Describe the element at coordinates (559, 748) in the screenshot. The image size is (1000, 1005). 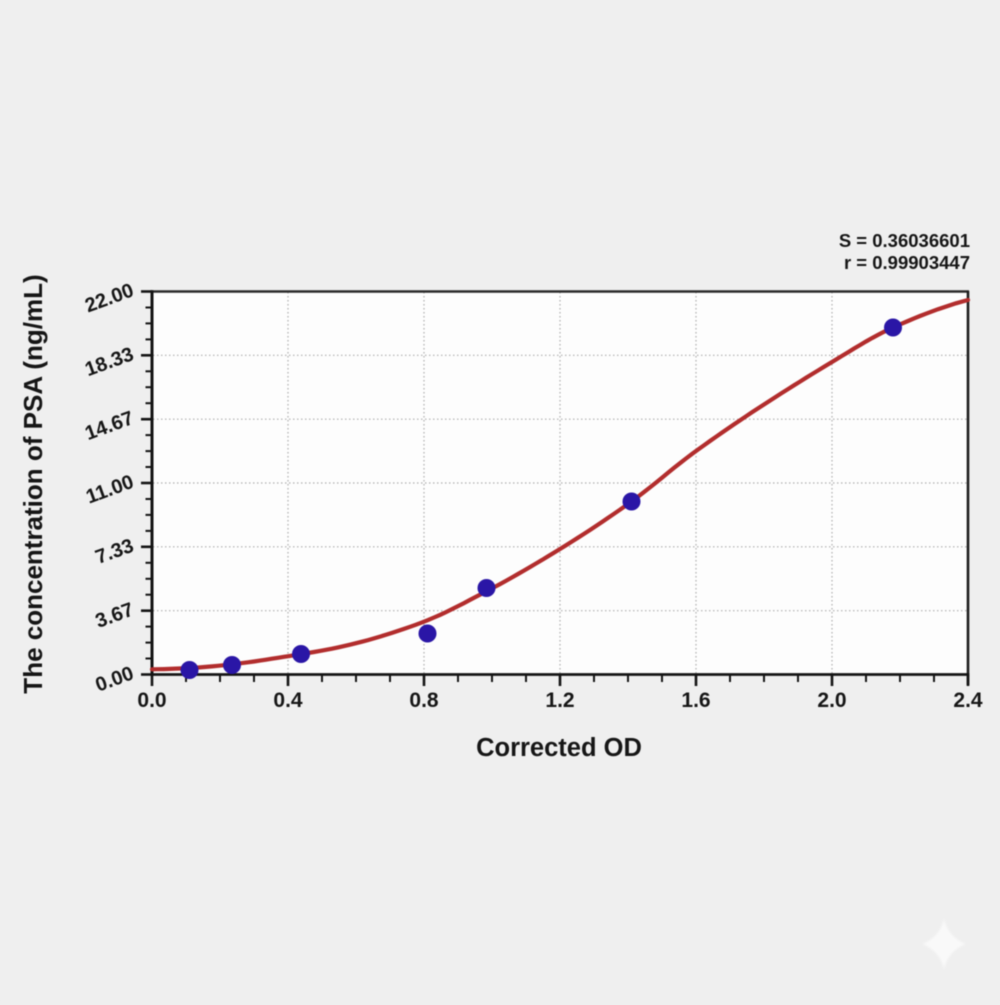
I see `svg-text: Corrected OD` at that location.